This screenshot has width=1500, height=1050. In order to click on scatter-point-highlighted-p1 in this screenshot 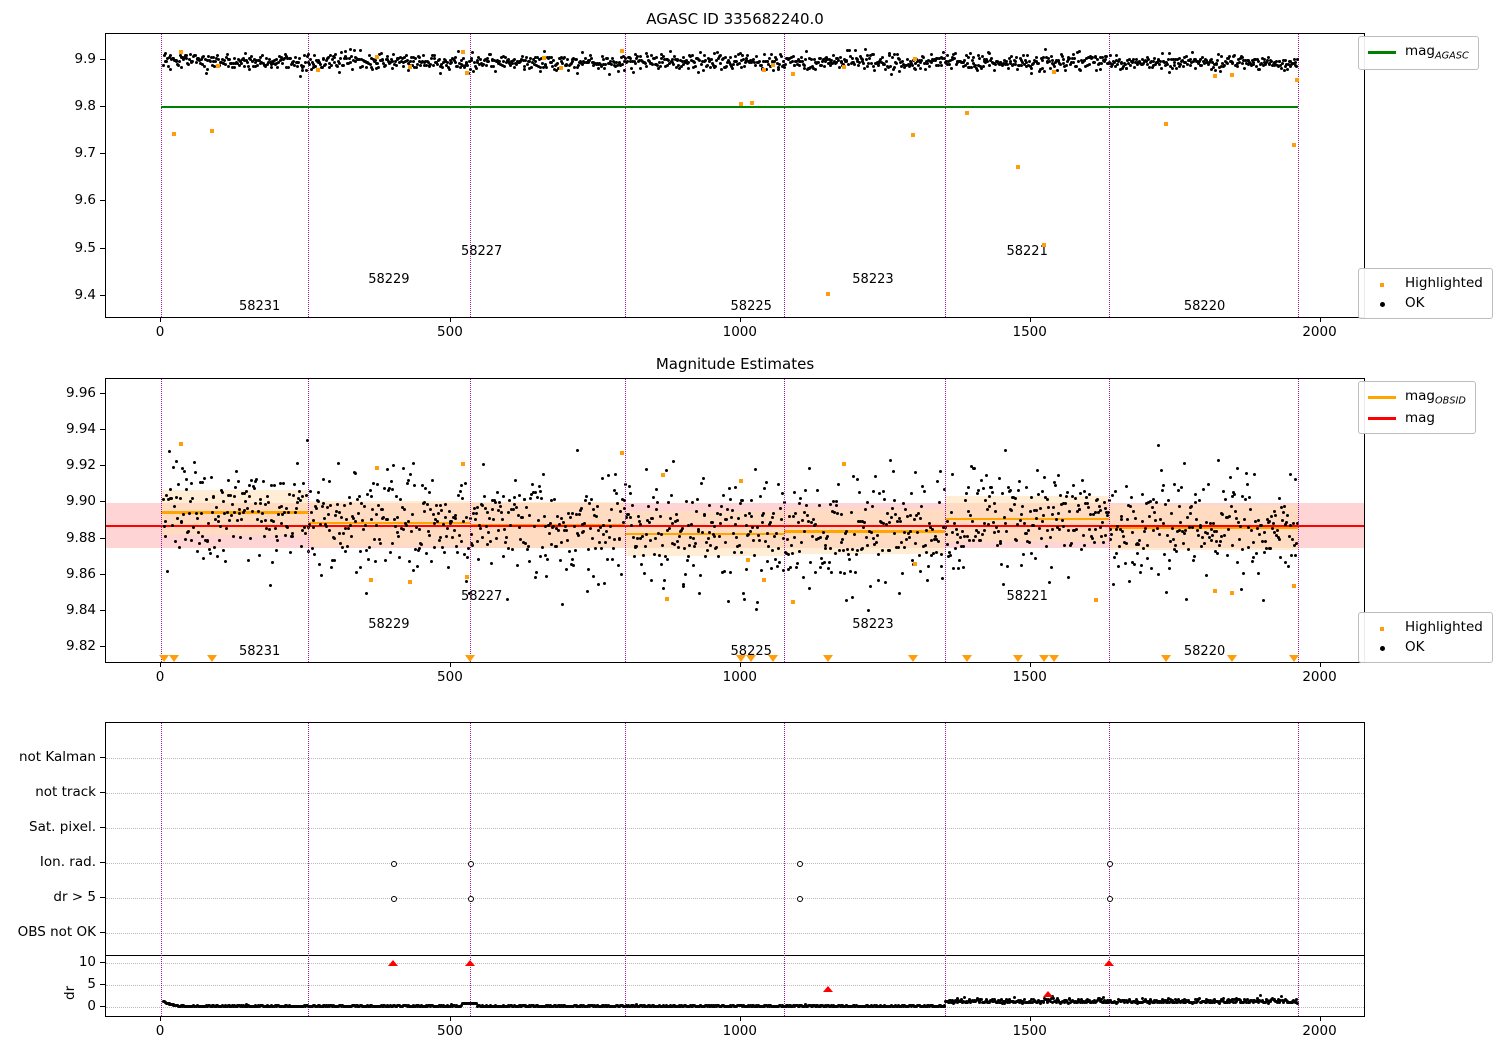, I will do `click(377, 56)`.